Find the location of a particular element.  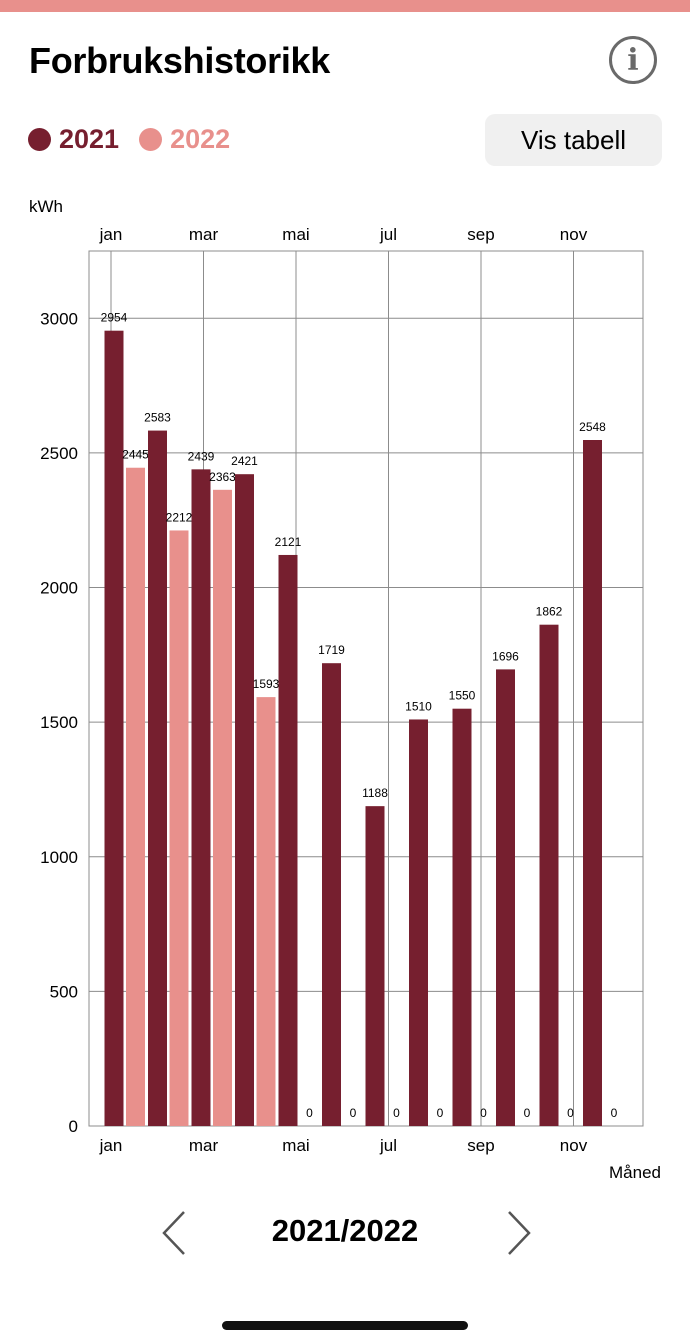

data-label-2021-jul: 1188 is located at coordinates (375, 793).